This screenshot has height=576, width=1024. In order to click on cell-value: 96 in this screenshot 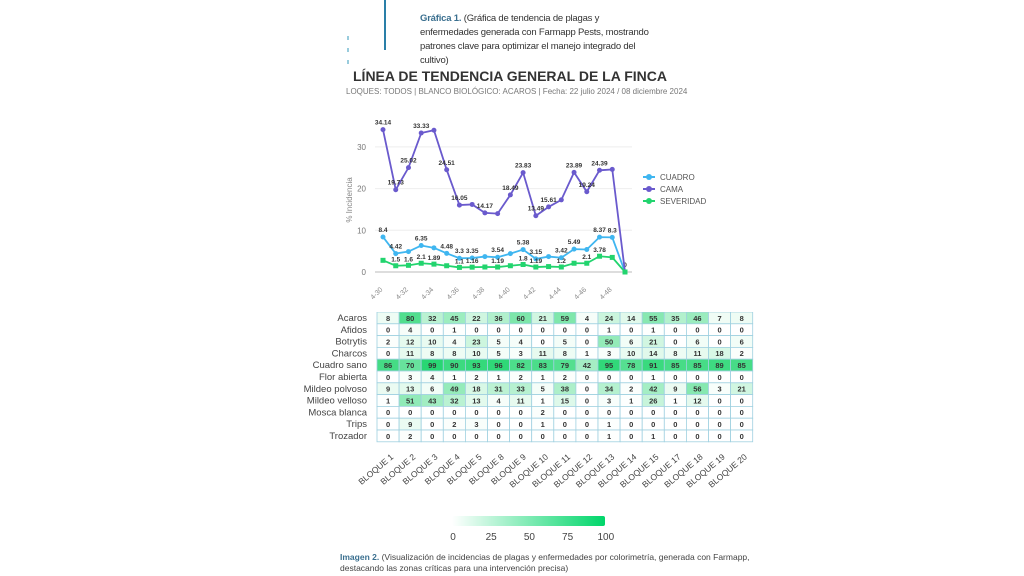, I will do `click(498, 365)`.